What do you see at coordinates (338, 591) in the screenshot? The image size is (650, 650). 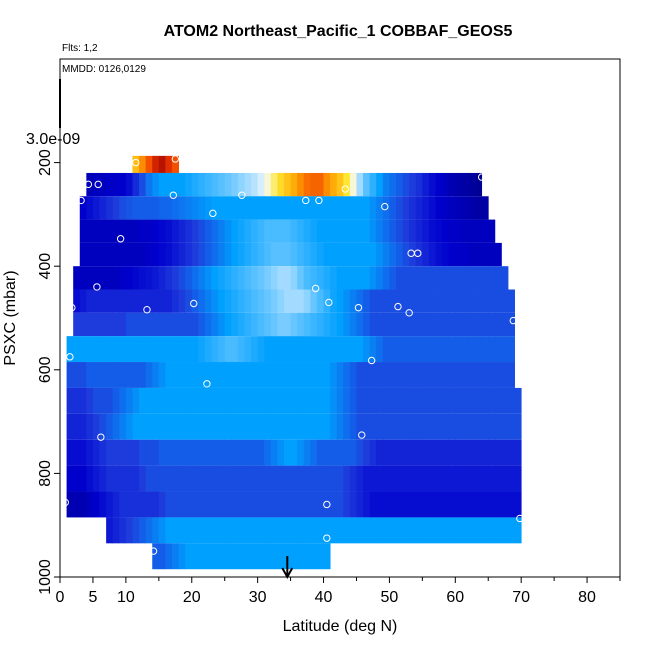 I see `x-axis: 0 5 10 20 30 40 50 60 70 80` at bounding box center [338, 591].